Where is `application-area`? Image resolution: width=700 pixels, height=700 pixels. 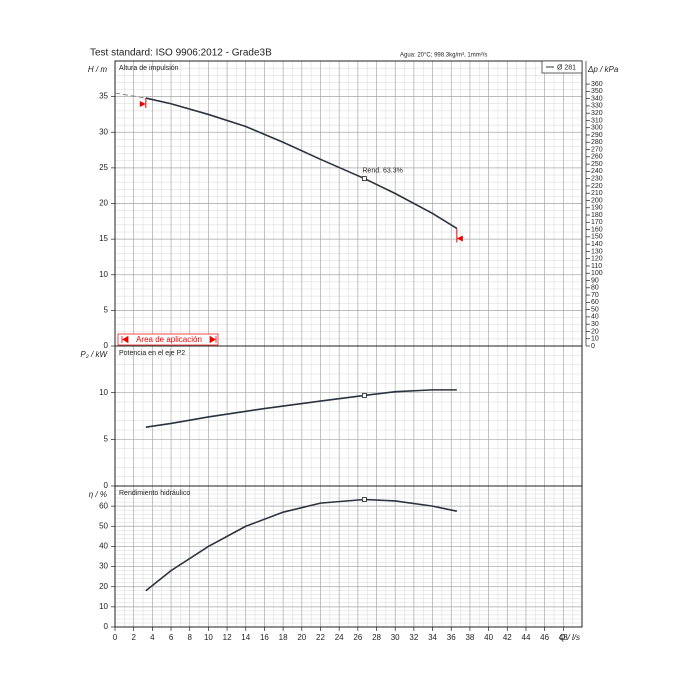
application-area is located at coordinates (168, 339).